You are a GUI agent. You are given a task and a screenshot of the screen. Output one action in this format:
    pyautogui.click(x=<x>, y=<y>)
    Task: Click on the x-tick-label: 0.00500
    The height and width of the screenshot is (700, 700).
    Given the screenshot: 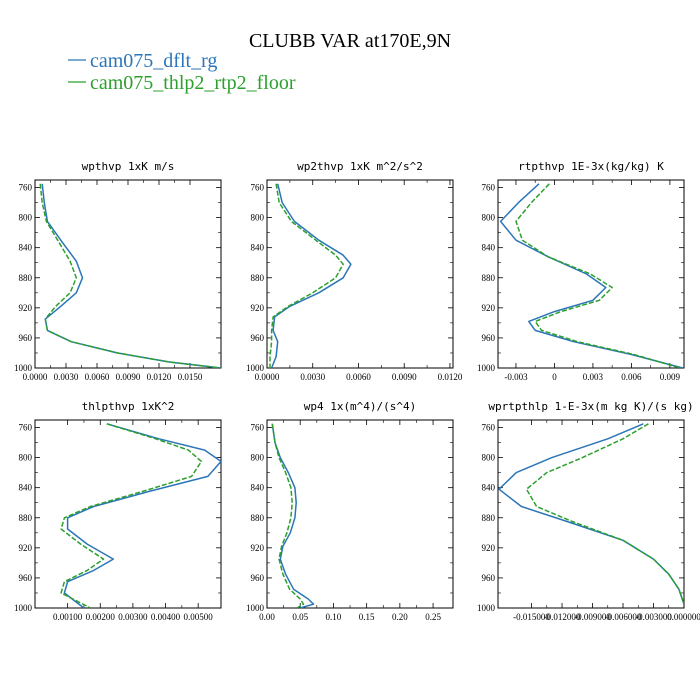 What is the action you would take?
    pyautogui.click(x=199, y=617)
    